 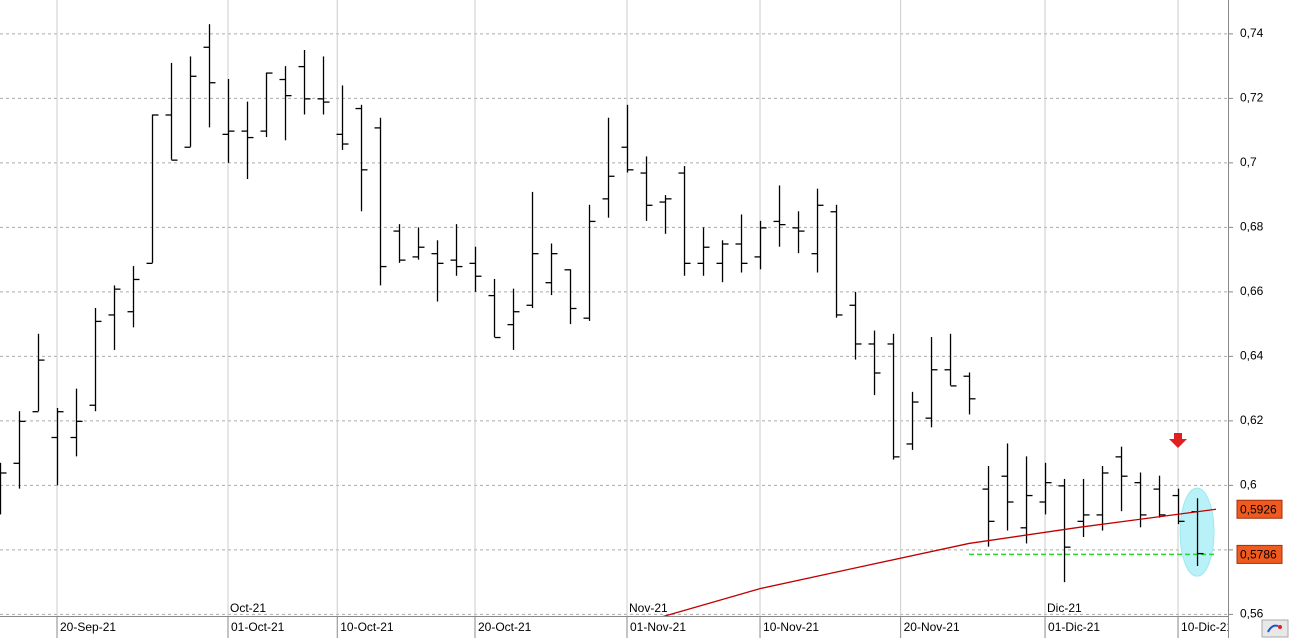 I want to click on y-tick-label: 0,74, so click(x=1252, y=33).